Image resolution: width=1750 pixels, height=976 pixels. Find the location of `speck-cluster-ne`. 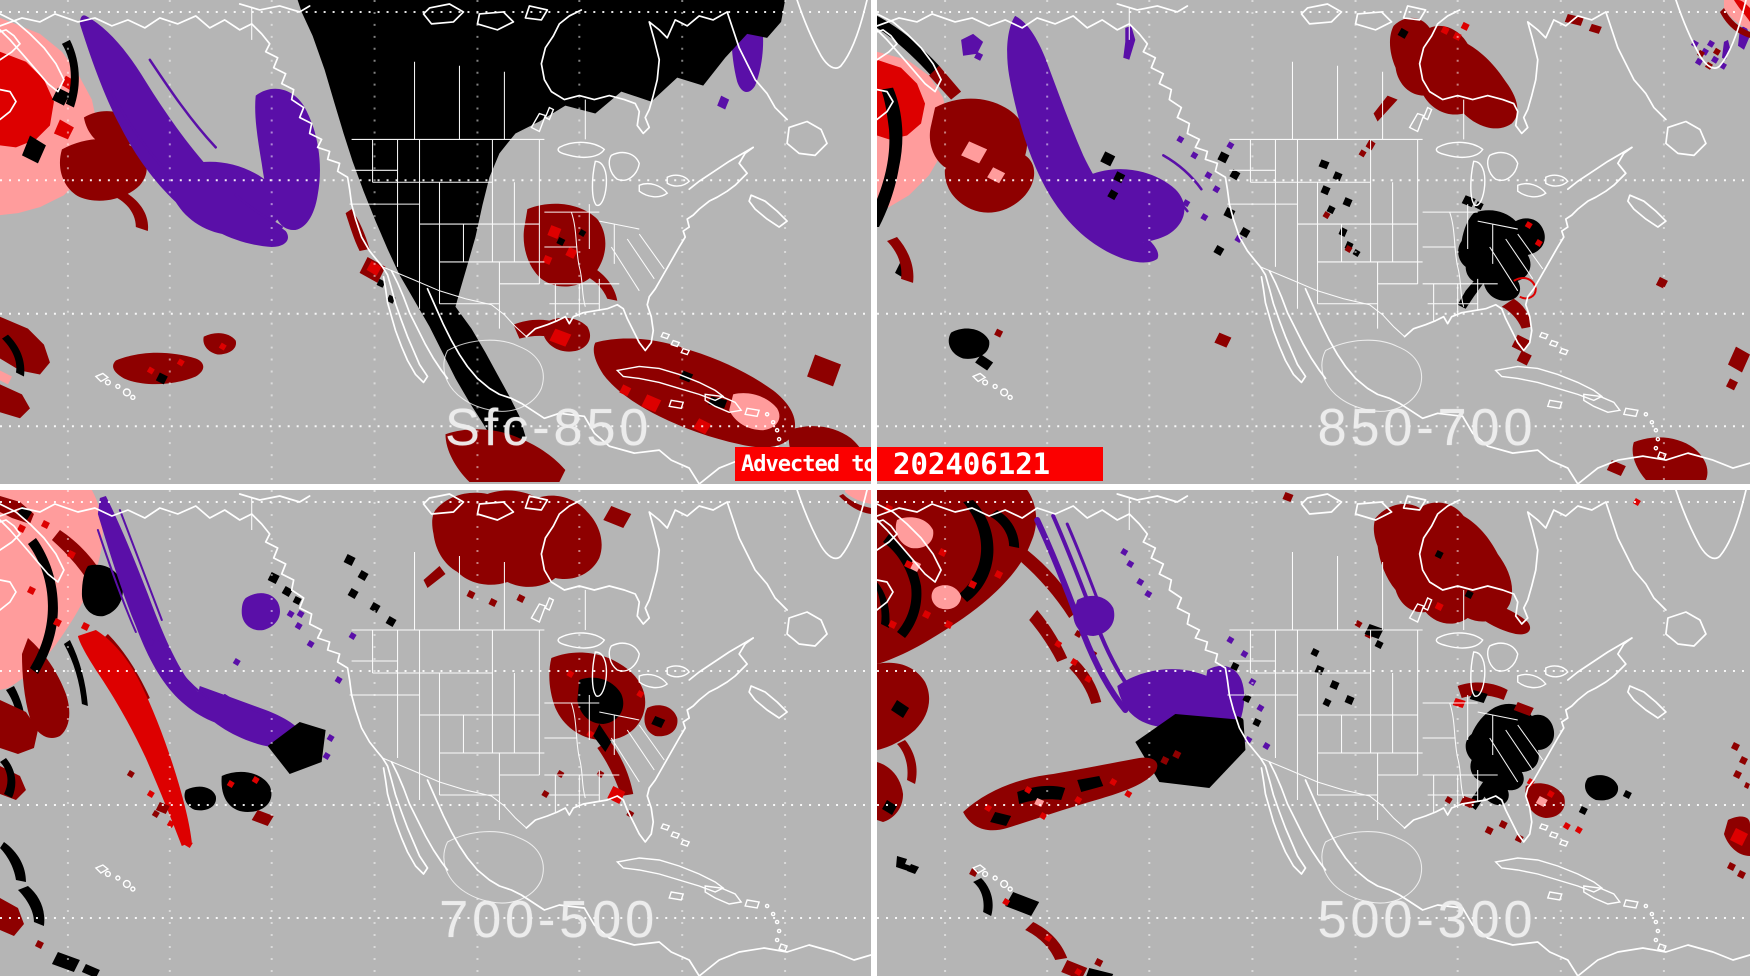

speck-cluster-ne is located at coordinates (1710, 54).